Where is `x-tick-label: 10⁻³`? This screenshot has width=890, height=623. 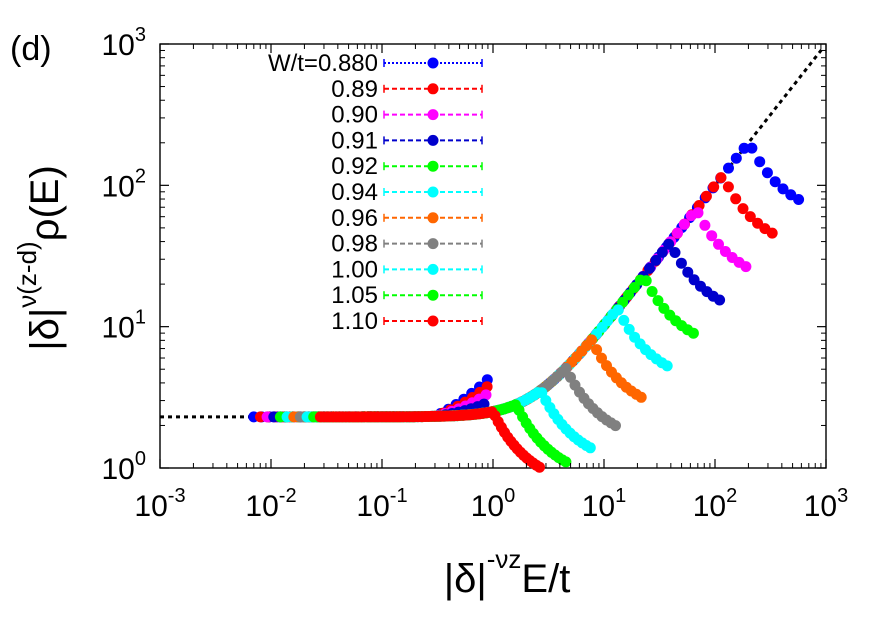 x-tick-label: 10⁻³ is located at coordinates (159, 504).